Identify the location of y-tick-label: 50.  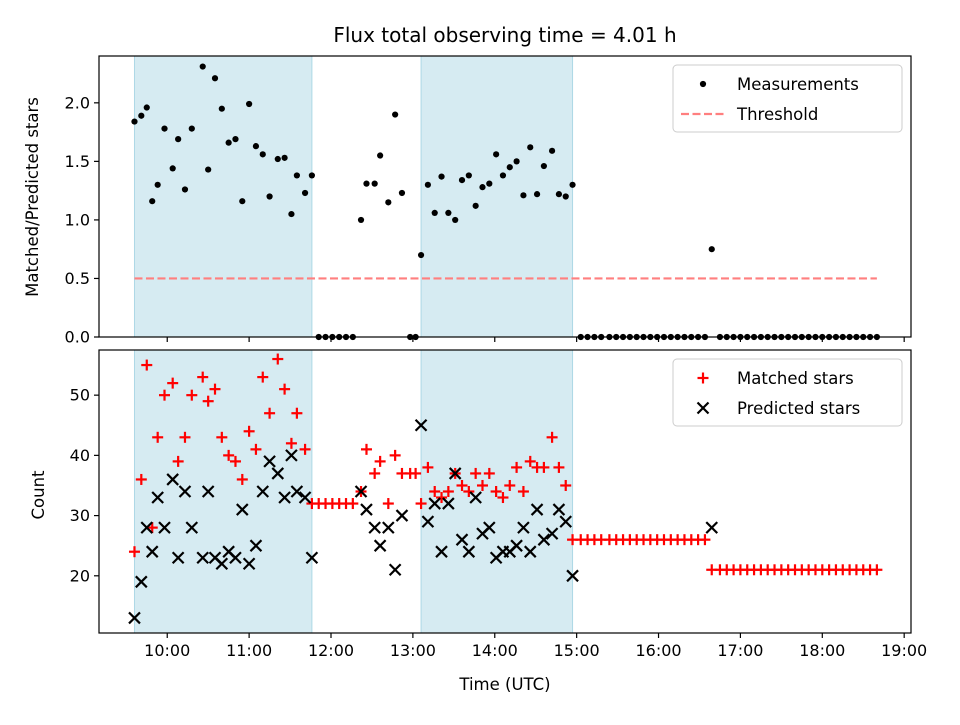
(80, 395).